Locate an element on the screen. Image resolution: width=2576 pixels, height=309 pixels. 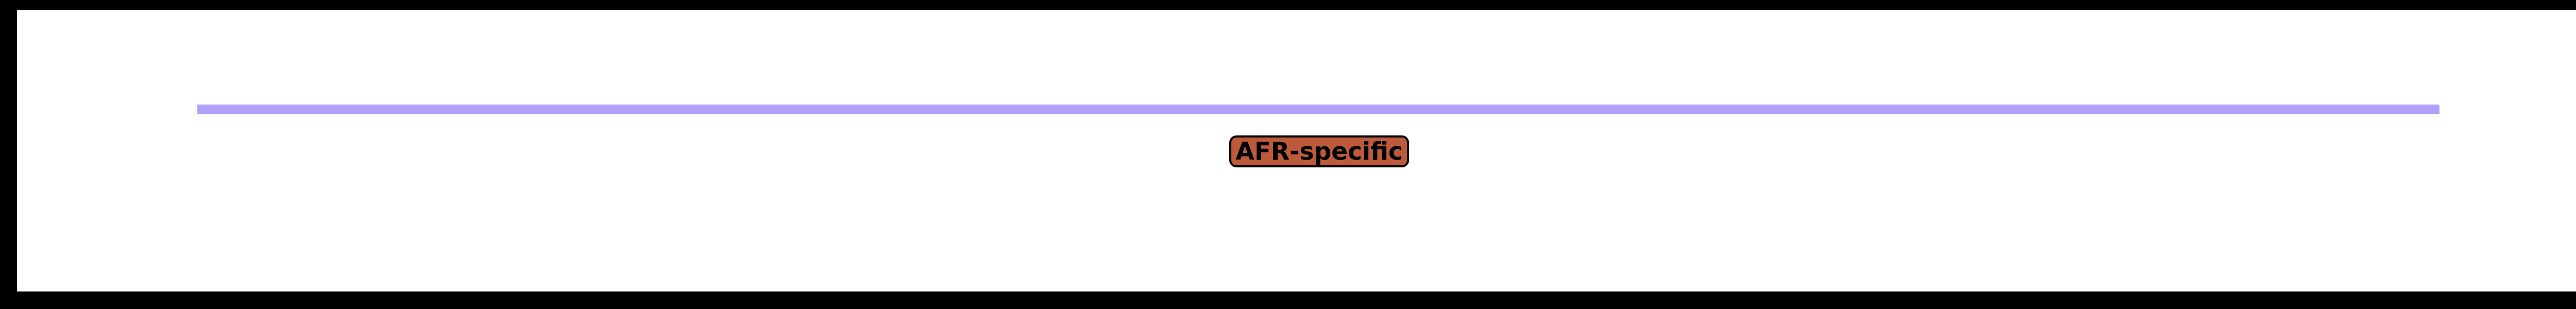
afr-specific-badge-label: AFR-specific is located at coordinates (1319, 151).